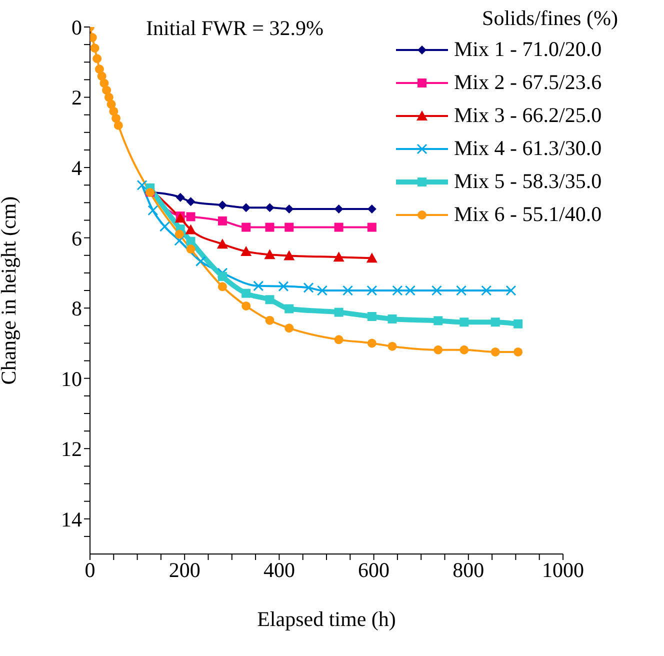  What do you see at coordinates (528, 115) in the screenshot?
I see `legend-label: Mix 3 - 66.2/25.0` at bounding box center [528, 115].